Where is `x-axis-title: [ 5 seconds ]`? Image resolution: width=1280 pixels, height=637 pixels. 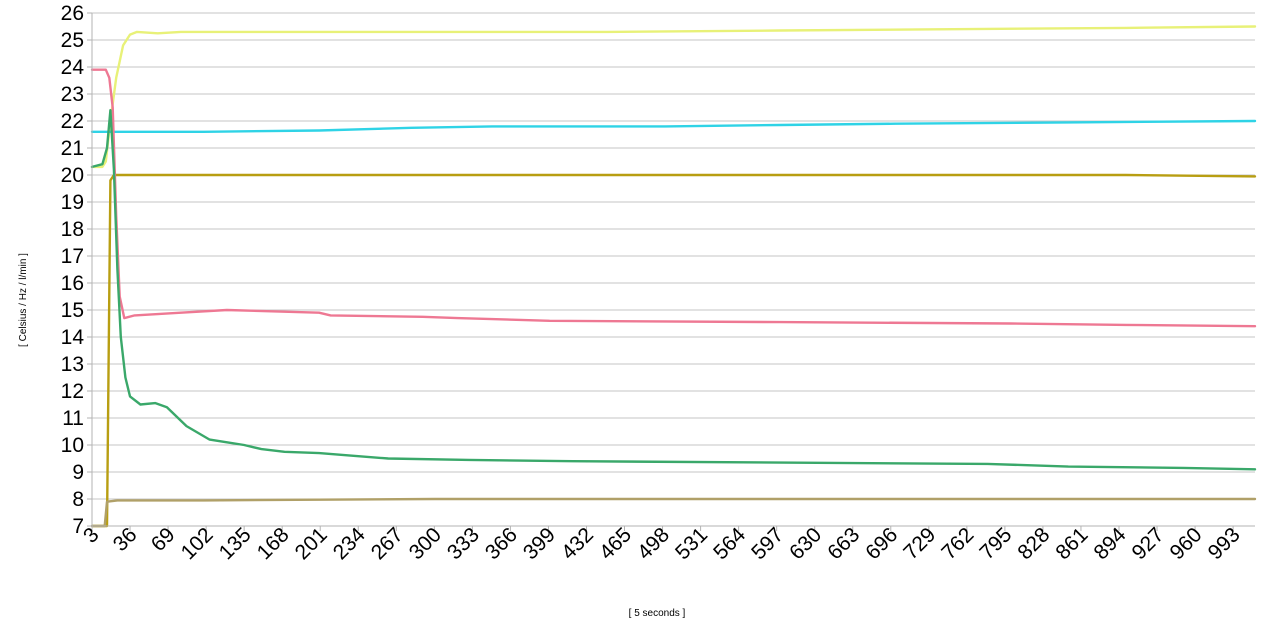 x-axis-title: [ 5 seconds ] is located at coordinates (657, 613).